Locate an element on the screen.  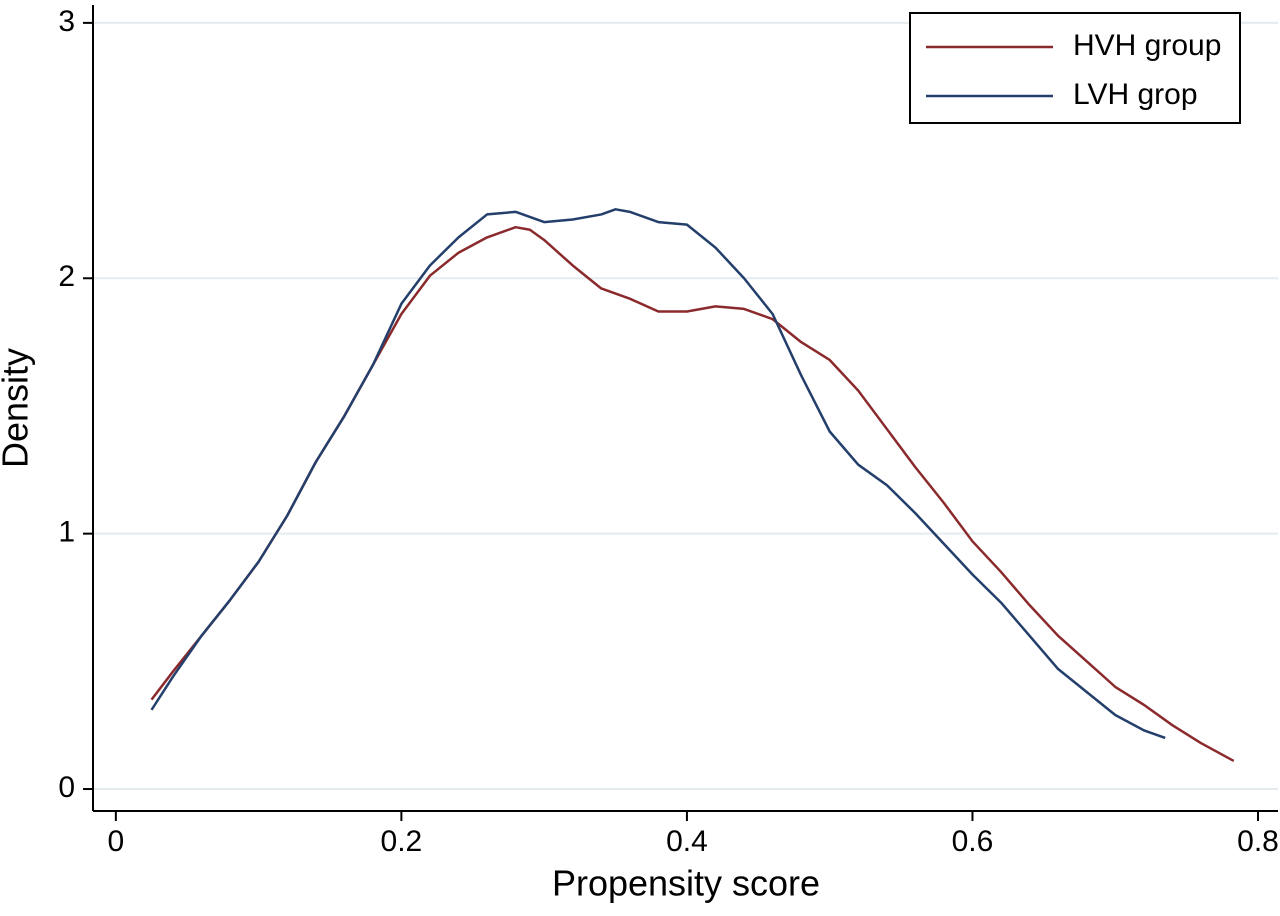
y-tick-label: 3 is located at coordinates (66, 21).